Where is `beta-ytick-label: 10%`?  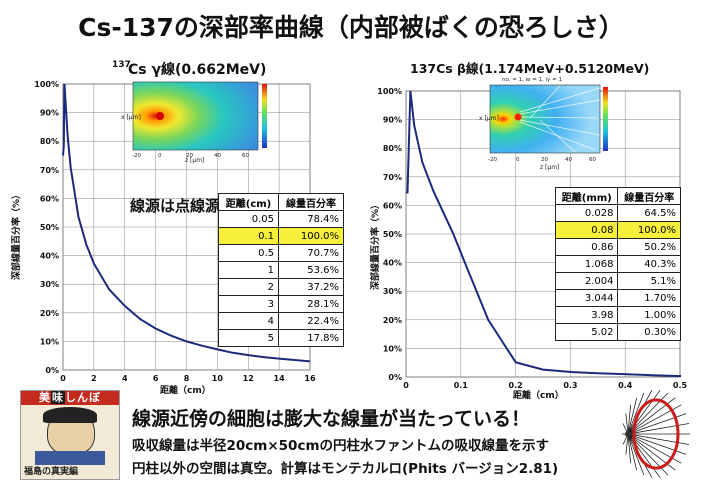 beta-ytick-label: 10% is located at coordinates (392, 348).